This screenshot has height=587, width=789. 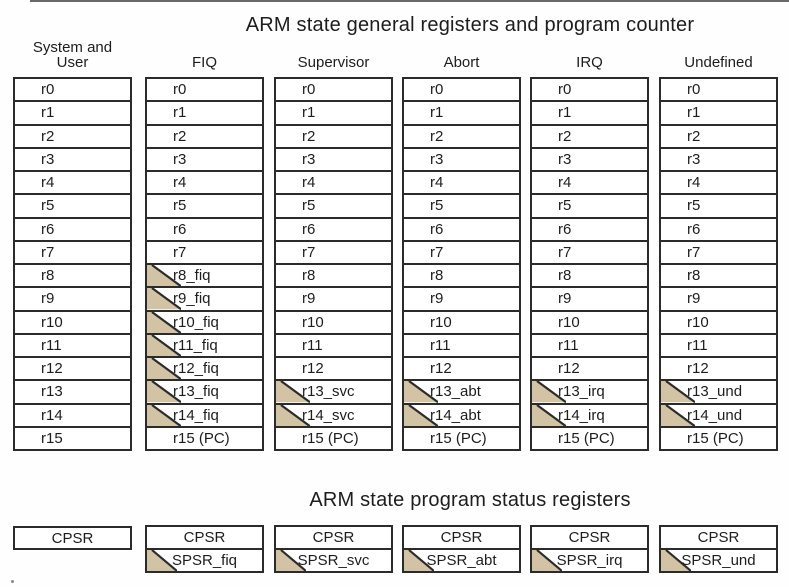 What do you see at coordinates (204, 344) in the screenshot?
I see `register-cell-r11-fiq: r11_fiq` at bounding box center [204, 344].